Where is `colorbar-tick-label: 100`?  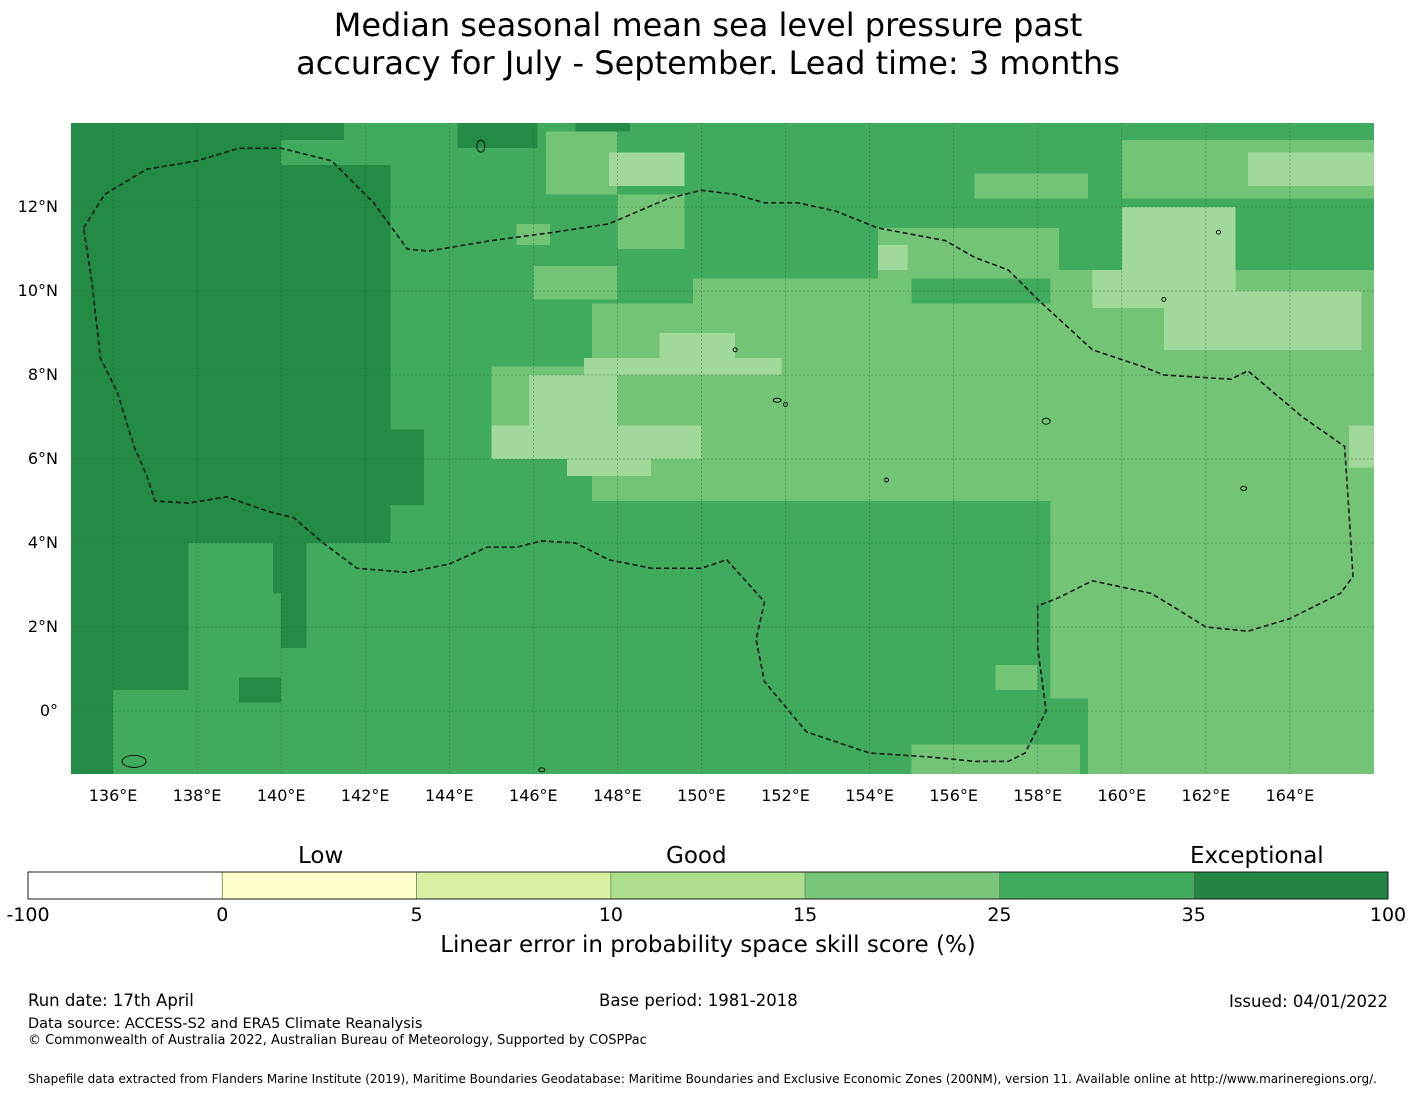 colorbar-tick-label: 100 is located at coordinates (1388, 915).